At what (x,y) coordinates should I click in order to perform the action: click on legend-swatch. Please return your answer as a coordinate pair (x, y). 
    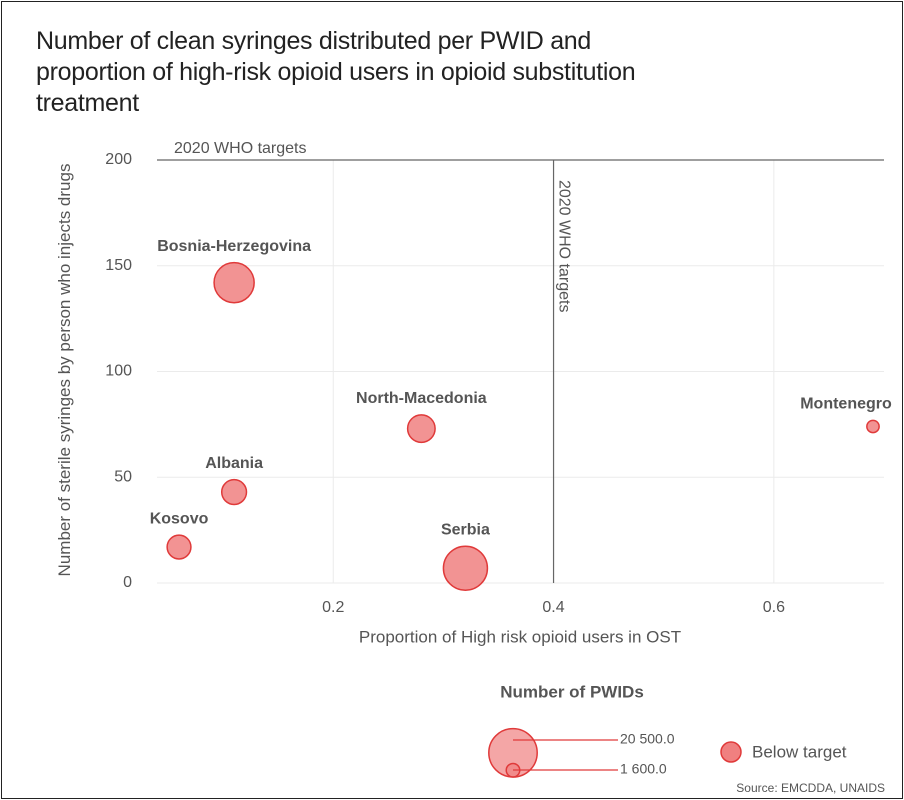
    Looking at the image, I should click on (731, 752).